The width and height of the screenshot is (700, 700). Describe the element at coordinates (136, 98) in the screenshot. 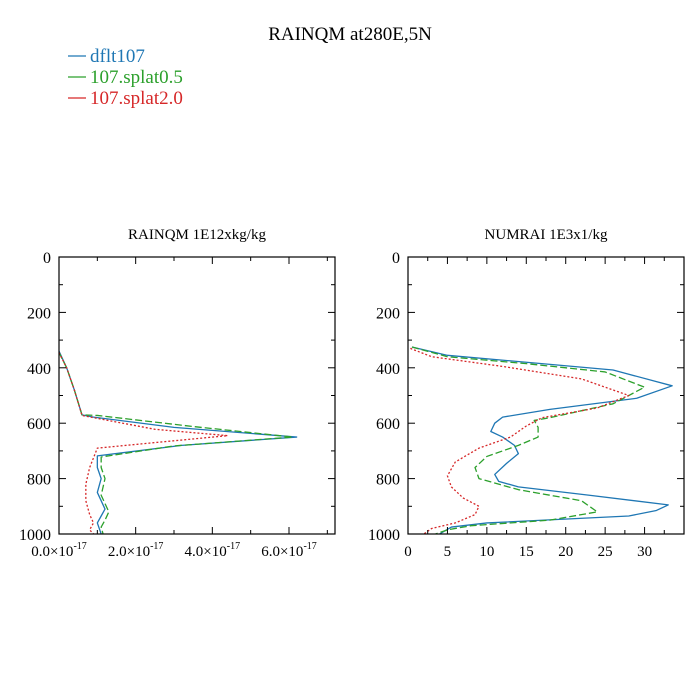

I see `legend-label: 107.splat2.0` at that location.